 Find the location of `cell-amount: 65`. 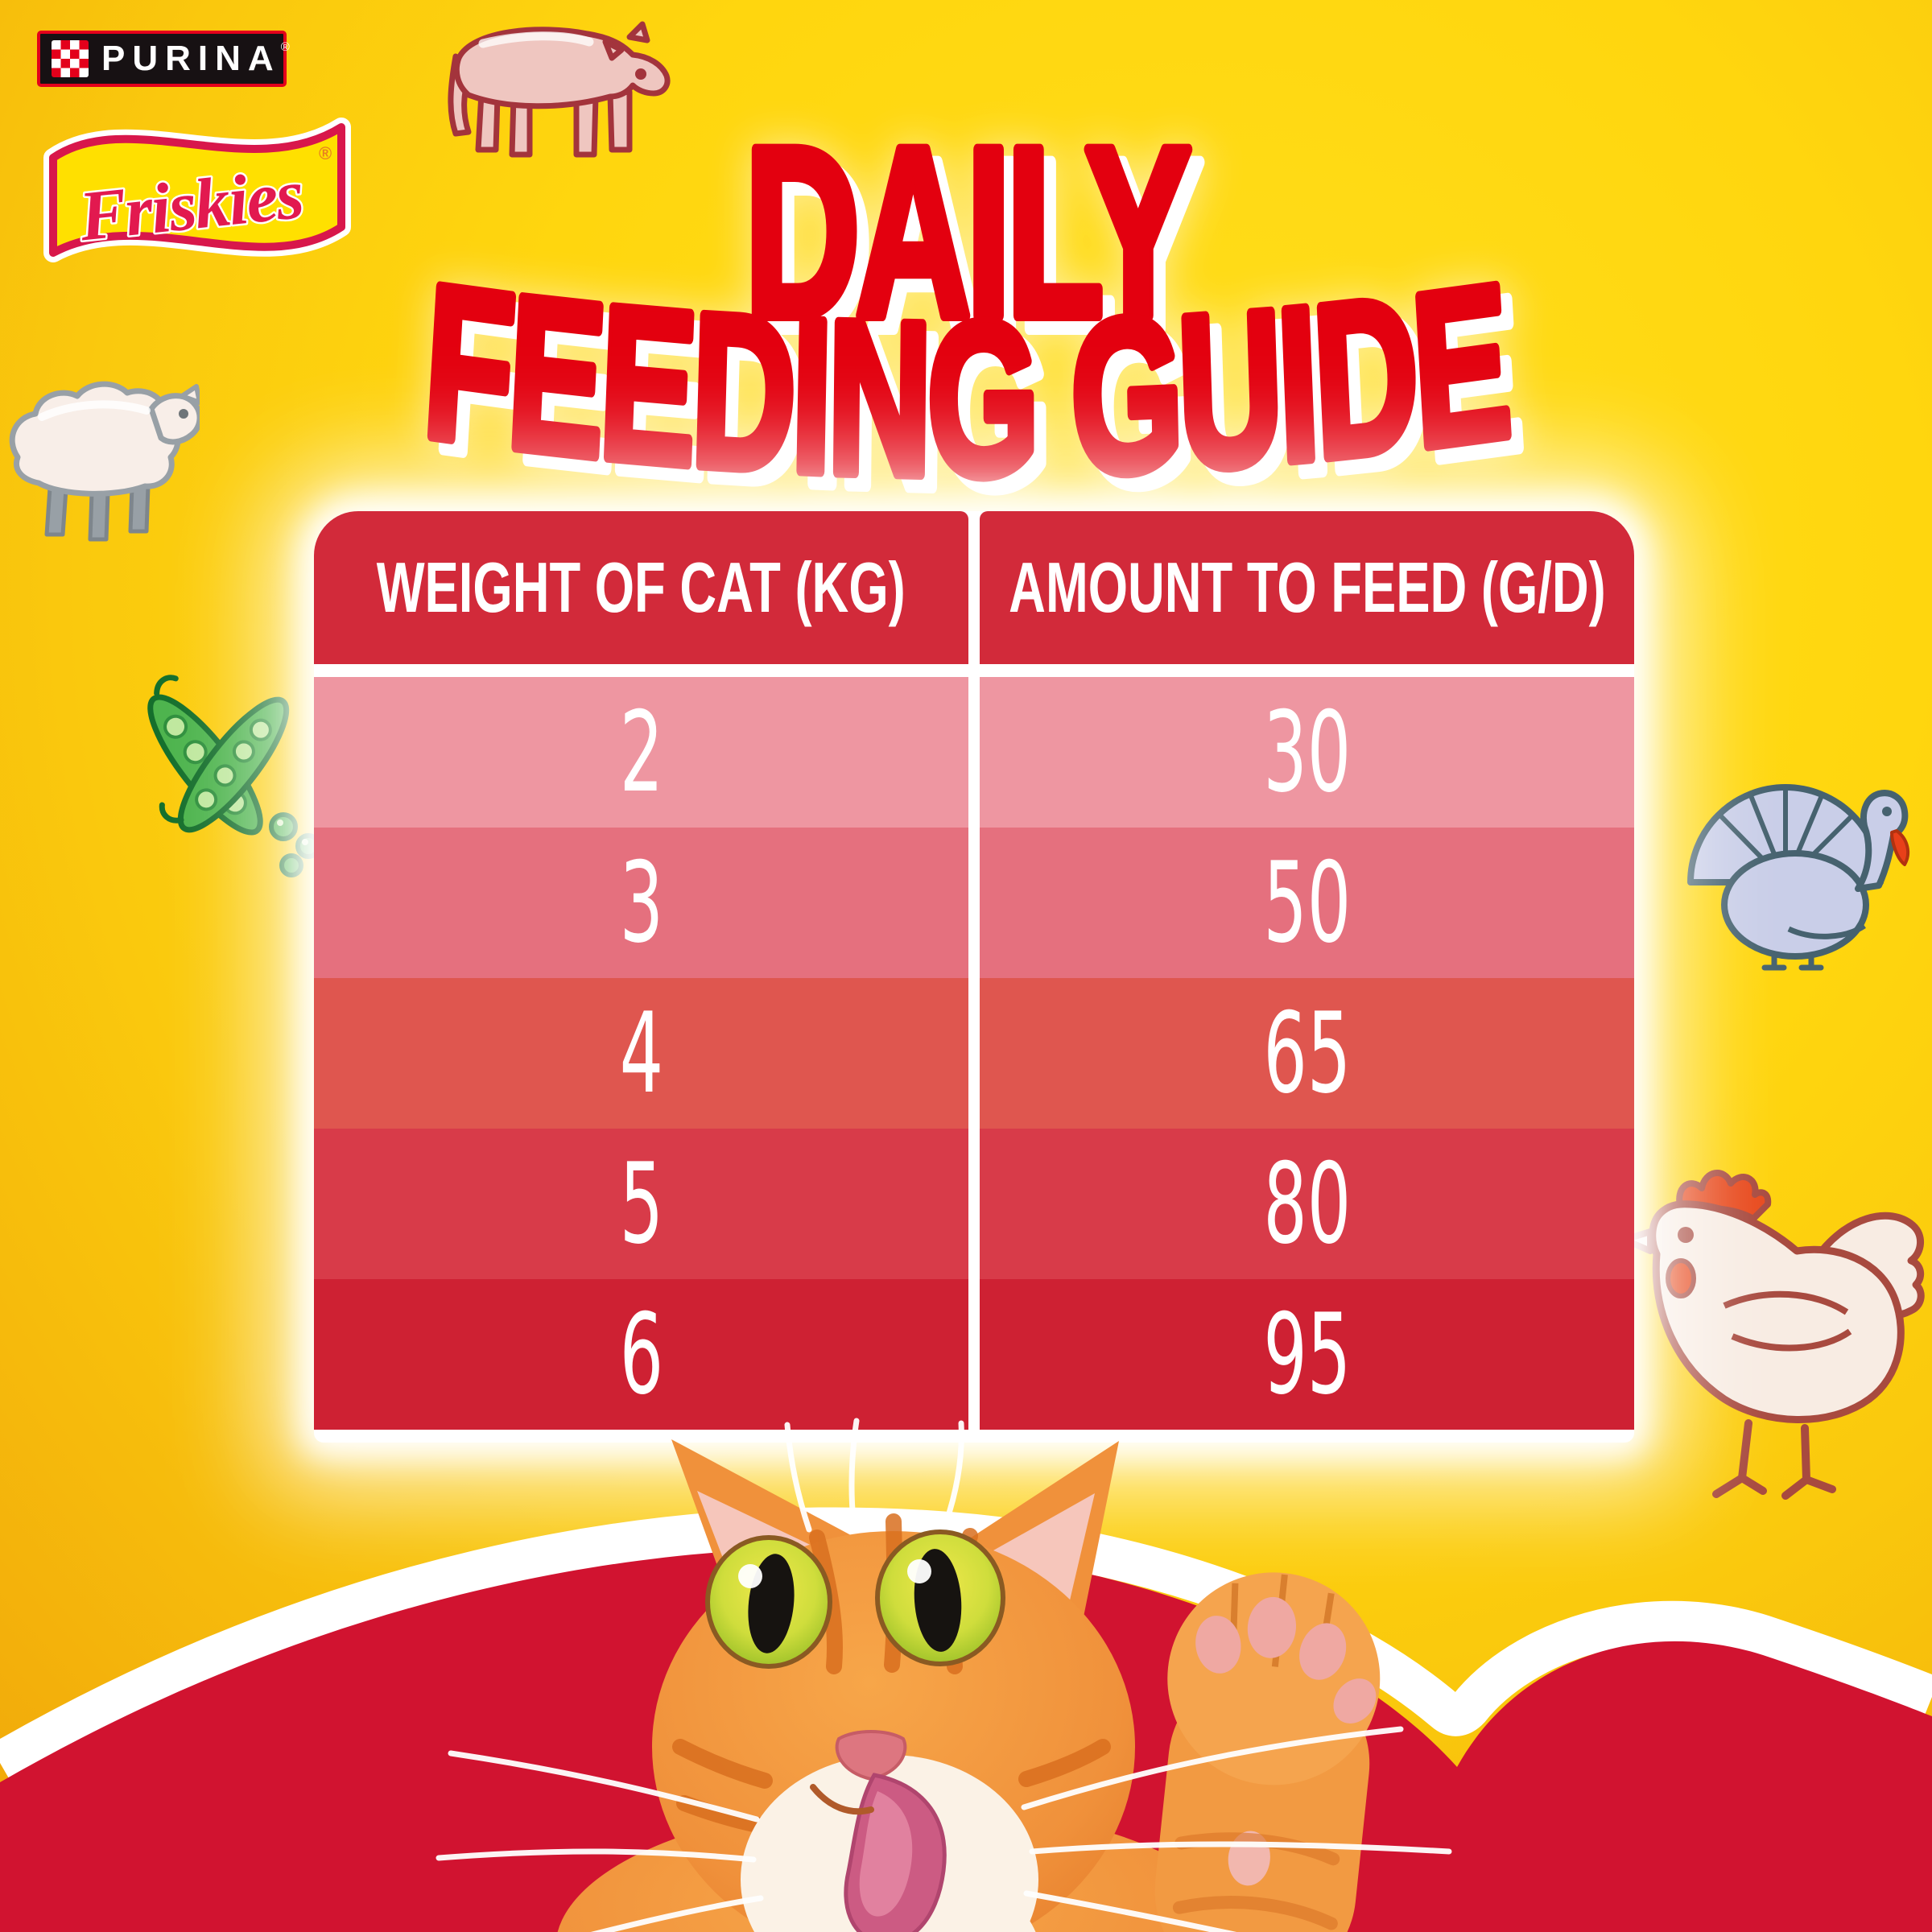

cell-amount: 65 is located at coordinates (1307, 1053).